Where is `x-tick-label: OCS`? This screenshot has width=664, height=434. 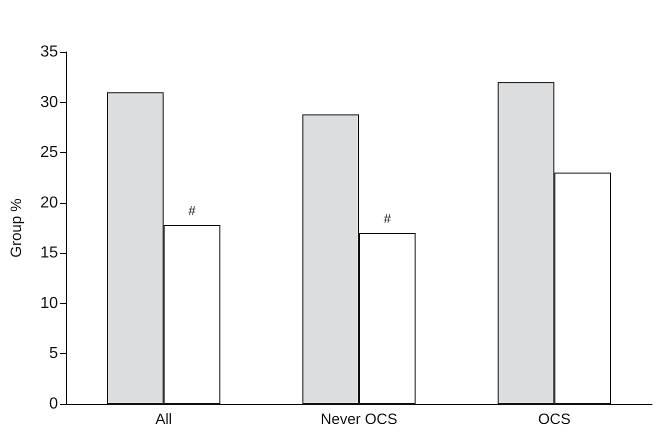 x-tick-label: OCS is located at coordinates (554, 419).